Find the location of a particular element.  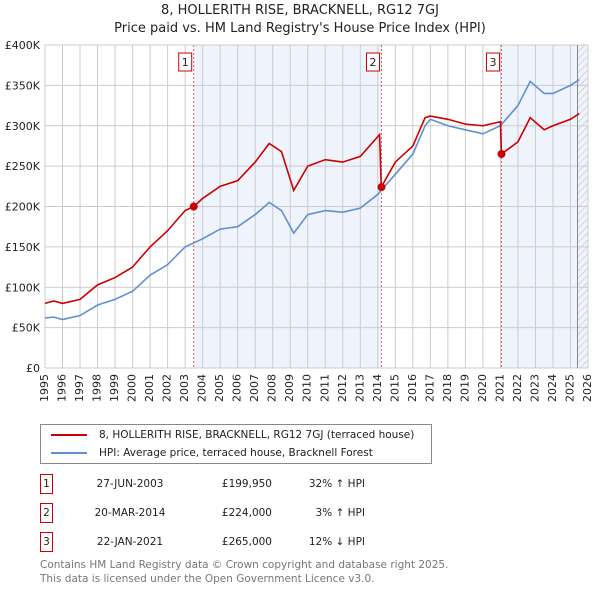

x-tick-label: 2002 is located at coordinates (167, 388).